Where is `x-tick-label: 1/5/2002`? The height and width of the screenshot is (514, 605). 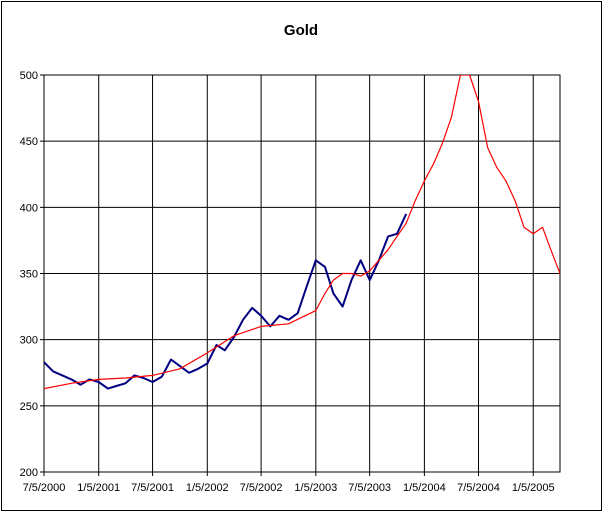 x-tick-label: 1/5/2002 is located at coordinates (207, 488).